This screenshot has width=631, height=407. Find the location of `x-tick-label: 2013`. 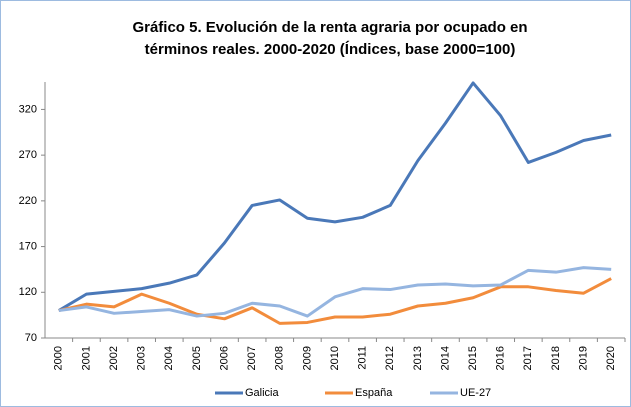

x-tick-label: 2013 is located at coordinates (418, 358).